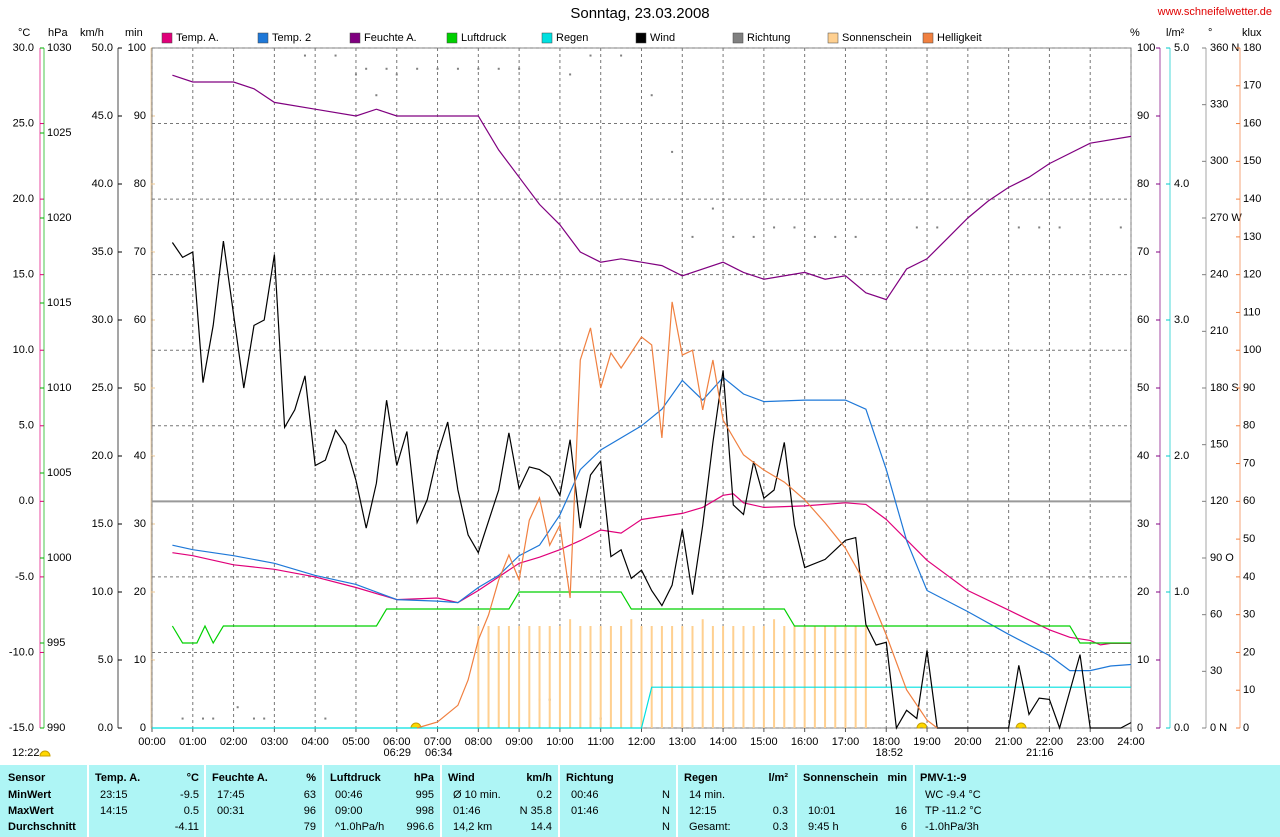  I want to click on row-label: Durchschnitt, so click(42, 827).